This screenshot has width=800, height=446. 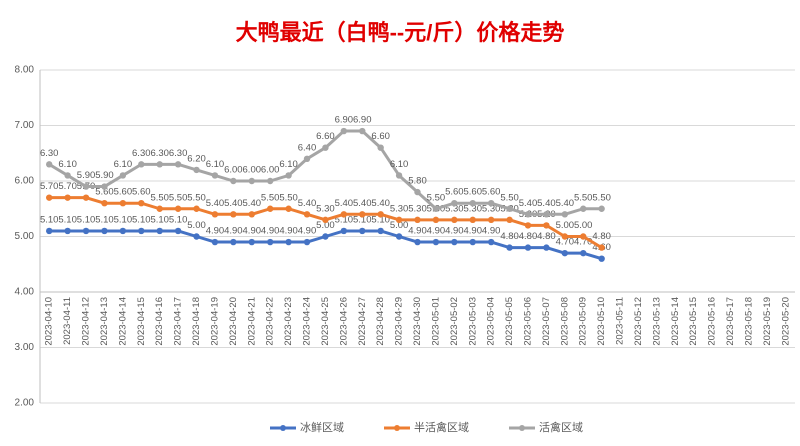 I want to click on data-label: 4.70, so click(x=583, y=242).